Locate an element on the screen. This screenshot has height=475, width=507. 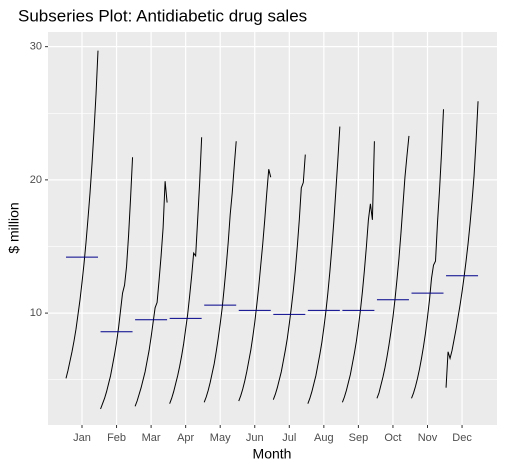
x-tick-label: Sep is located at coordinates (359, 438).